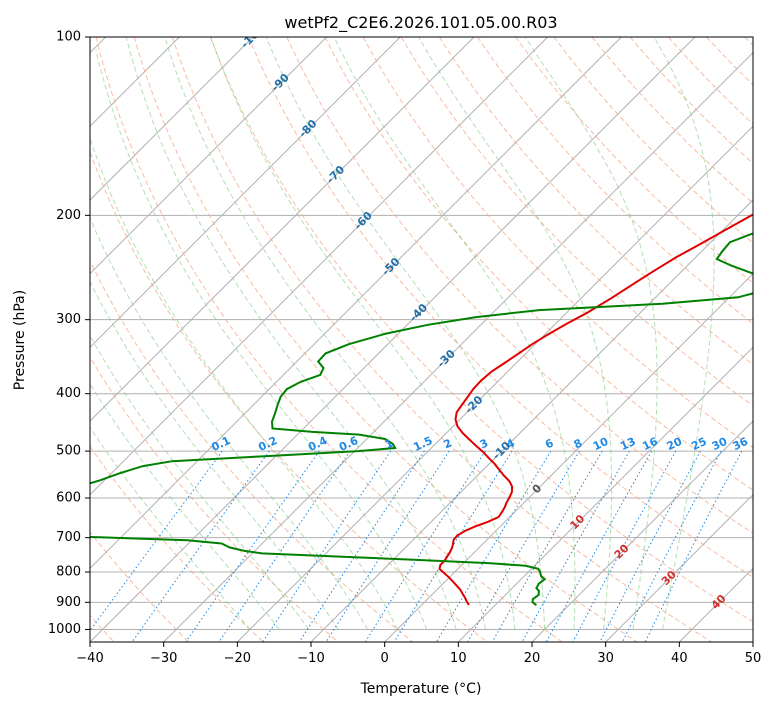  I want to click on y-tick-label: 700, so click(68, 537).